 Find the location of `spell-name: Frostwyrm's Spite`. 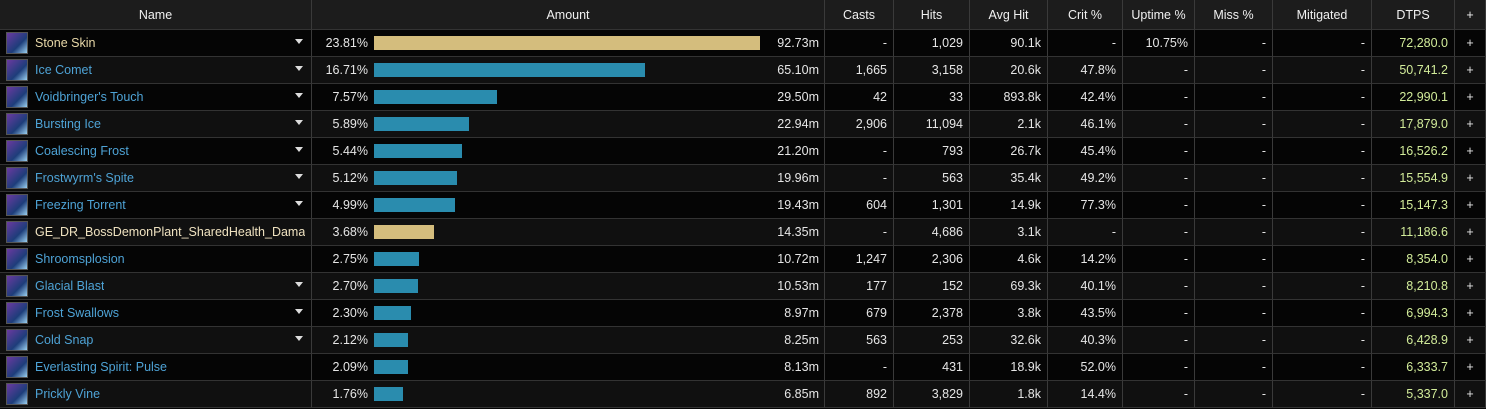

spell-name: Frostwyrm's Spite is located at coordinates (84, 178).